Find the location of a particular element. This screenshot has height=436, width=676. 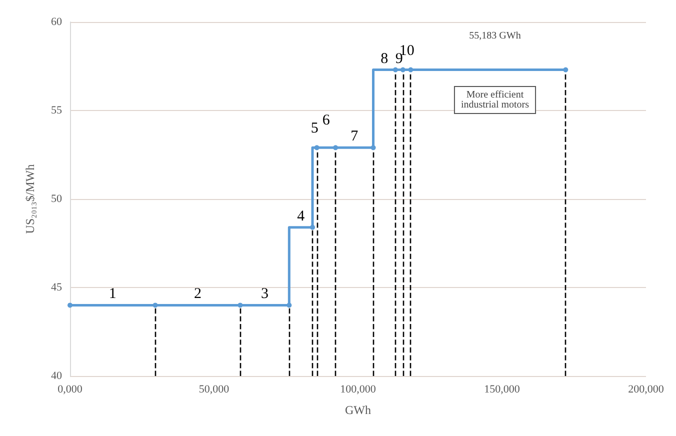

x-tick-label: 150,000 is located at coordinates (502, 390).